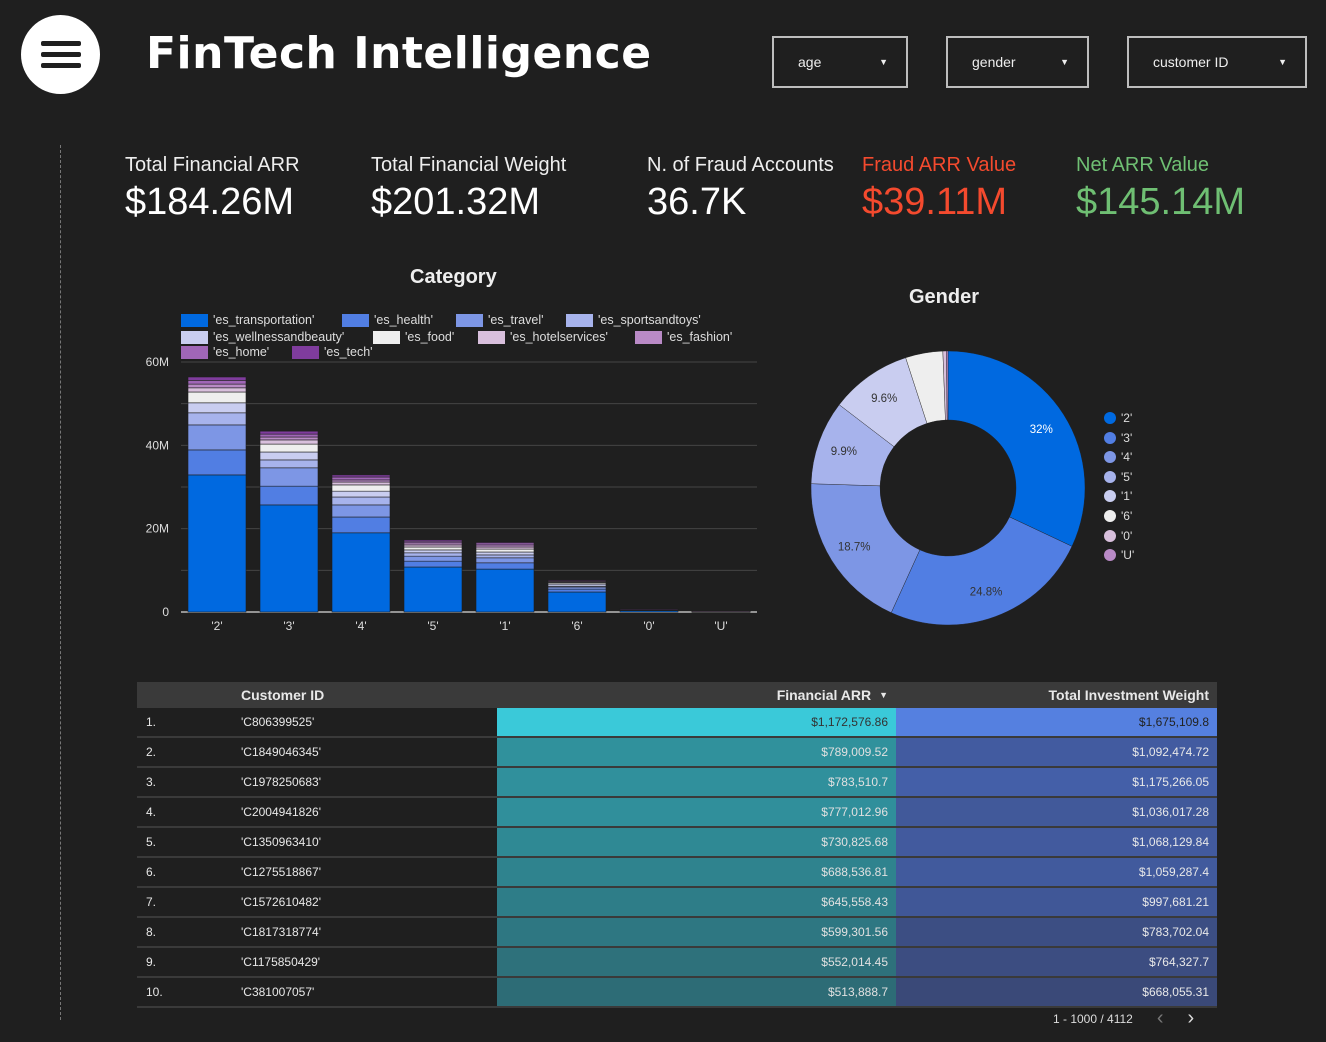 Image resolution: width=1326 pixels, height=1042 pixels. I want to click on y-tick-label: 20M, so click(157, 529).